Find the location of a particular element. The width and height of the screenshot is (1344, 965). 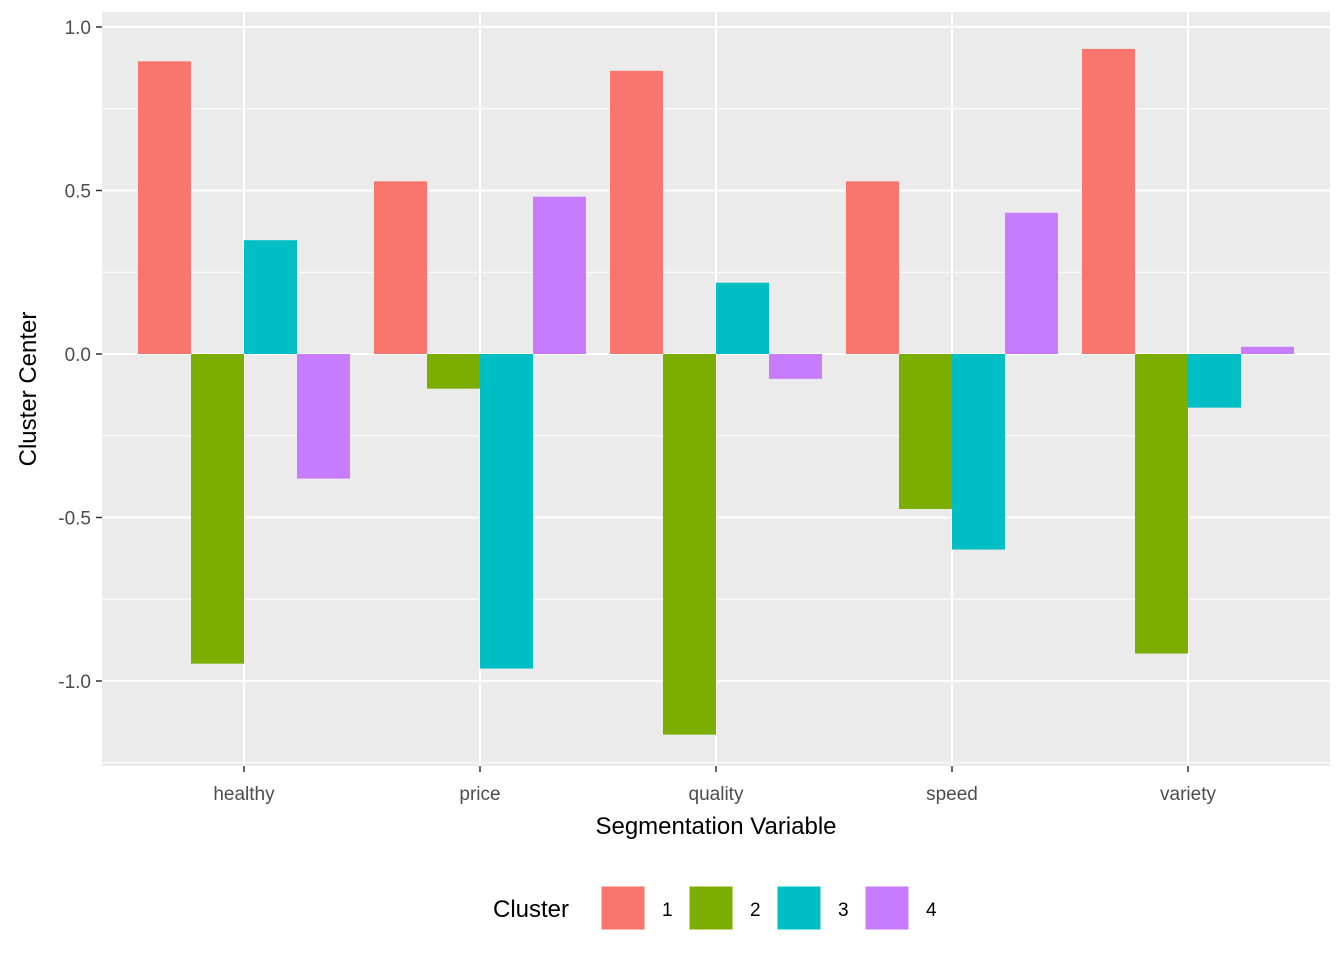

legend-label-3: 3 is located at coordinates (843, 910).